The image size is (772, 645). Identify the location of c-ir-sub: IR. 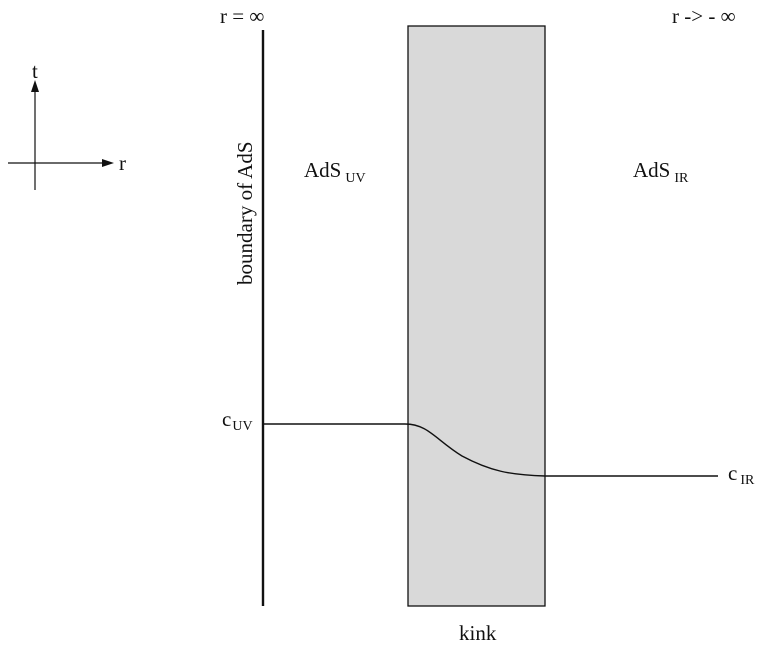
(747, 480).